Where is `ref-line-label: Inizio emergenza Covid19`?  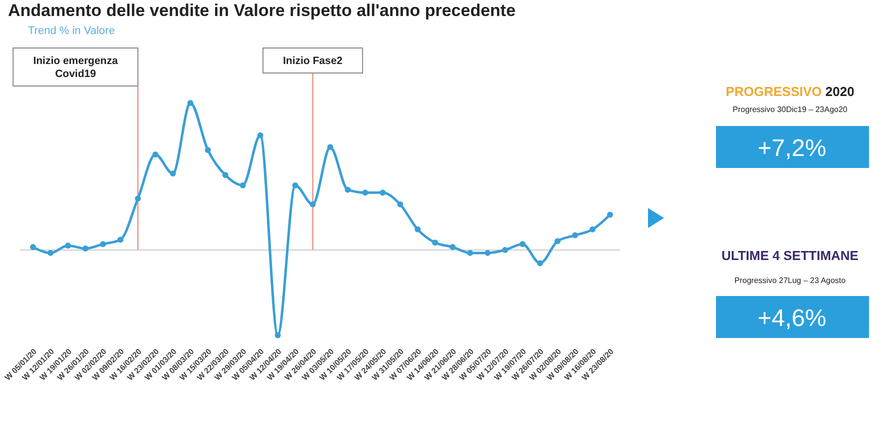 ref-line-label: Inizio emergenza Covid19 is located at coordinates (75, 67).